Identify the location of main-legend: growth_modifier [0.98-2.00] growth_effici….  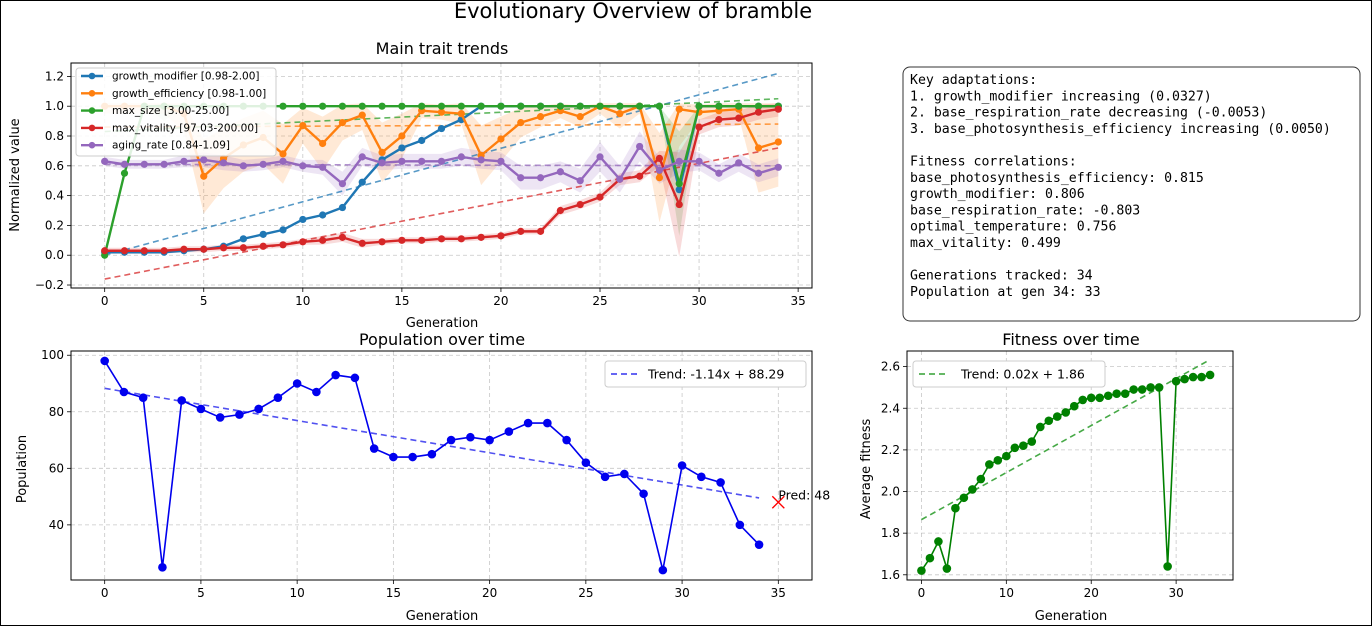
(176, 112).